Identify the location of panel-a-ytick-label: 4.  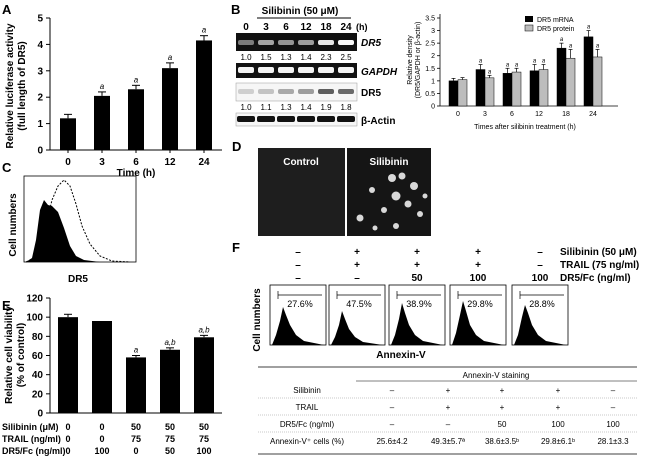
(40, 45).